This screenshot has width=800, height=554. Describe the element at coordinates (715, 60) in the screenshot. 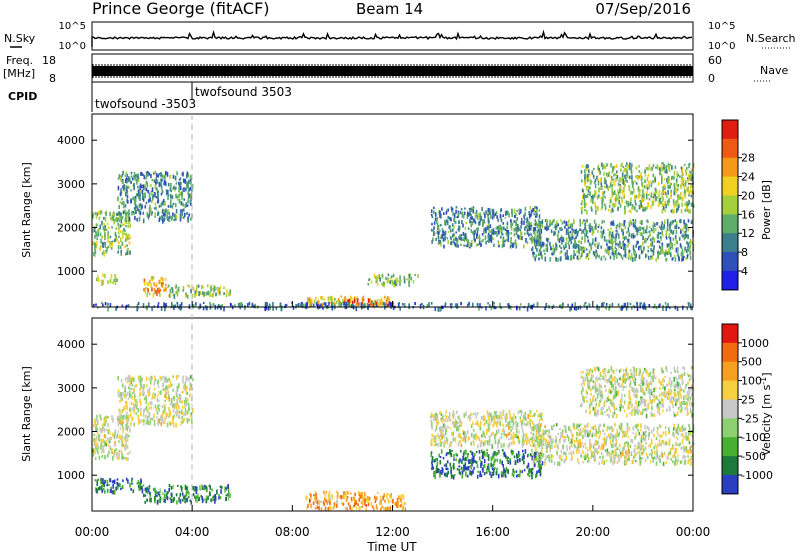

I see `nave-tick-top: 60` at that location.